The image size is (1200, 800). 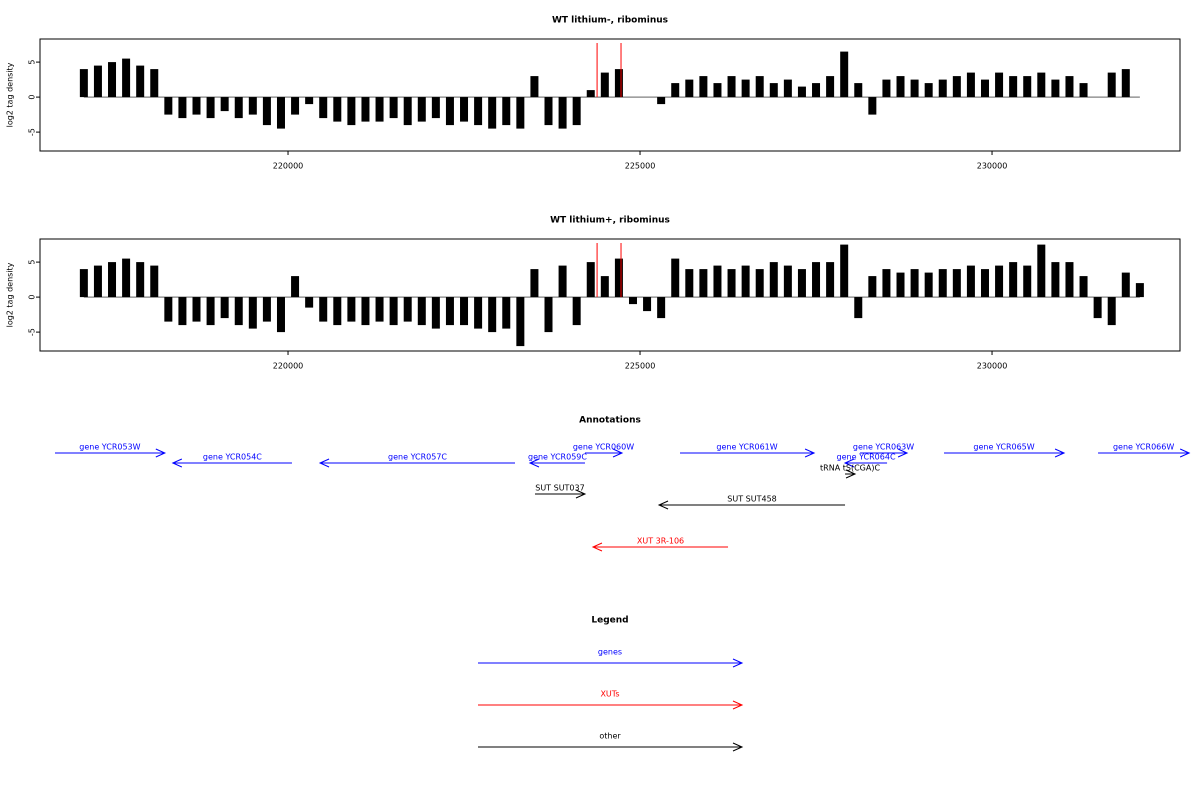 What do you see at coordinates (288, 366) in the screenshot?
I see `x-tick-label: 220000` at bounding box center [288, 366].